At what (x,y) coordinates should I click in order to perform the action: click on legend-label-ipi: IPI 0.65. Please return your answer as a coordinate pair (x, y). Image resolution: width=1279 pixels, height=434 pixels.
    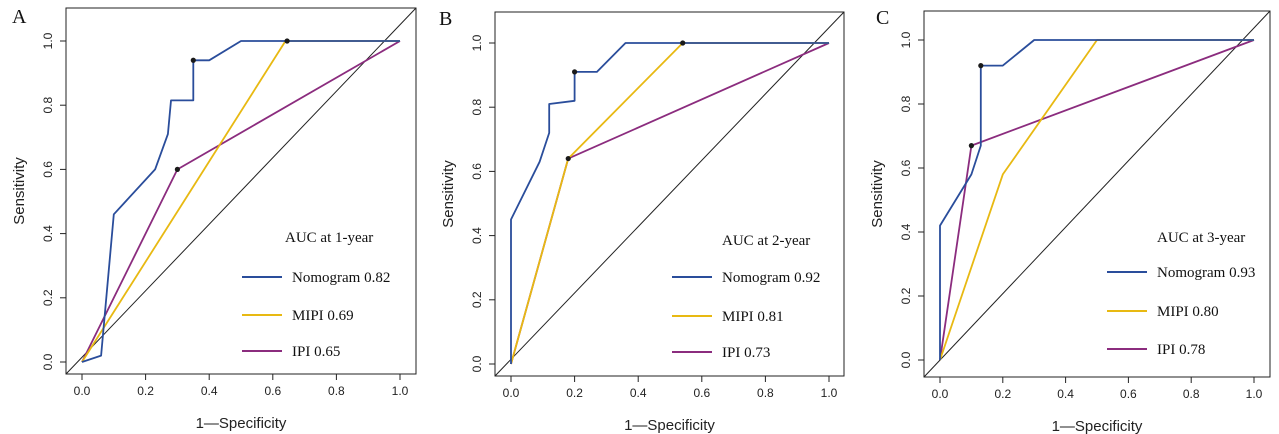
    Looking at the image, I should click on (316, 352).